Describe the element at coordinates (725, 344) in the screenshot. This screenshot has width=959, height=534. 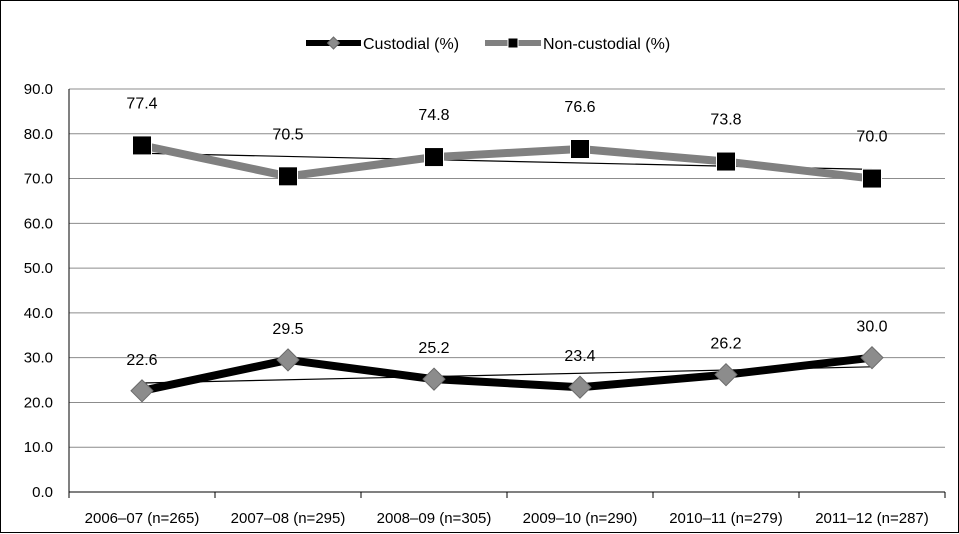
I see `data-label: 26.2` at that location.